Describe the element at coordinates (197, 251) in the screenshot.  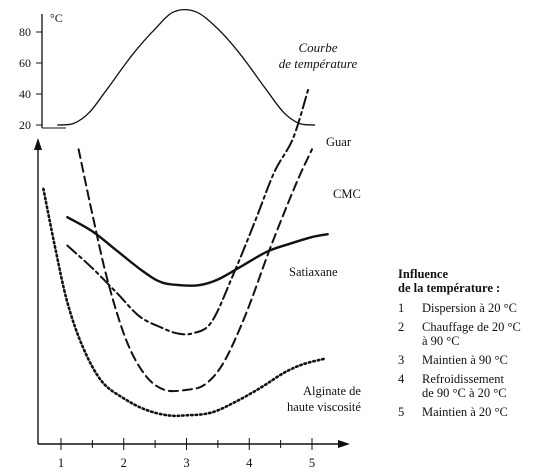
I see `series-line-satiaxane` at that location.